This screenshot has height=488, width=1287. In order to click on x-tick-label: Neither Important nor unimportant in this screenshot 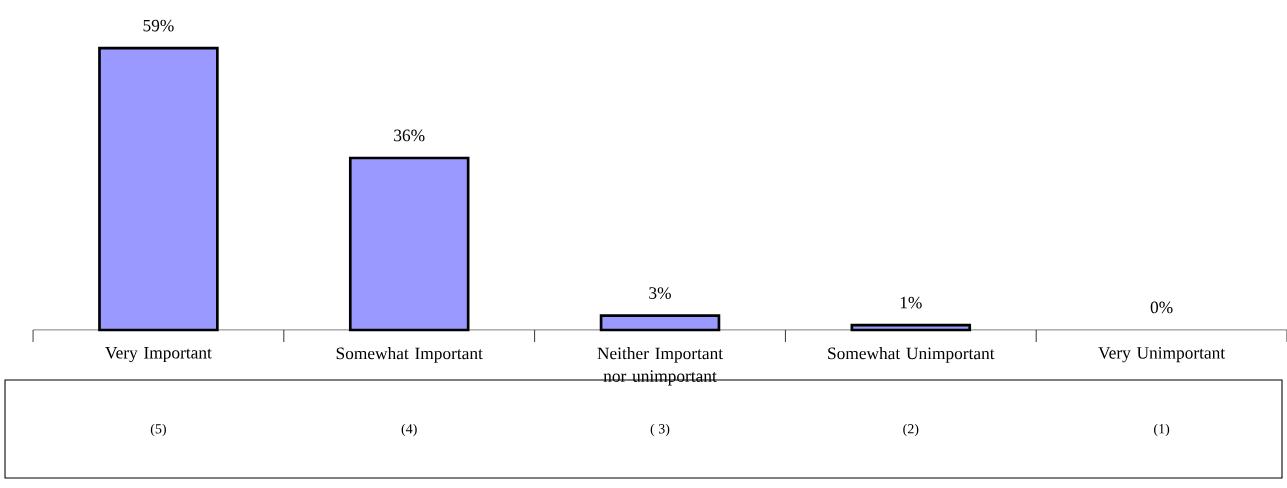, I will do `click(660, 366)`.